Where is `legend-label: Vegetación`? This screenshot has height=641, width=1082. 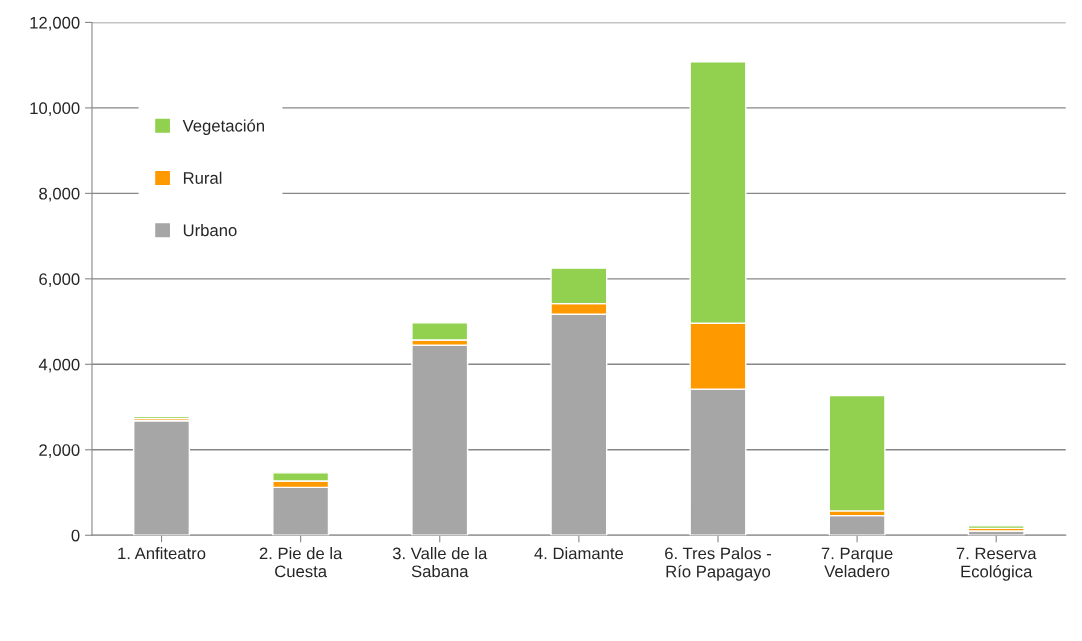 legend-label: Vegetación is located at coordinates (223, 127).